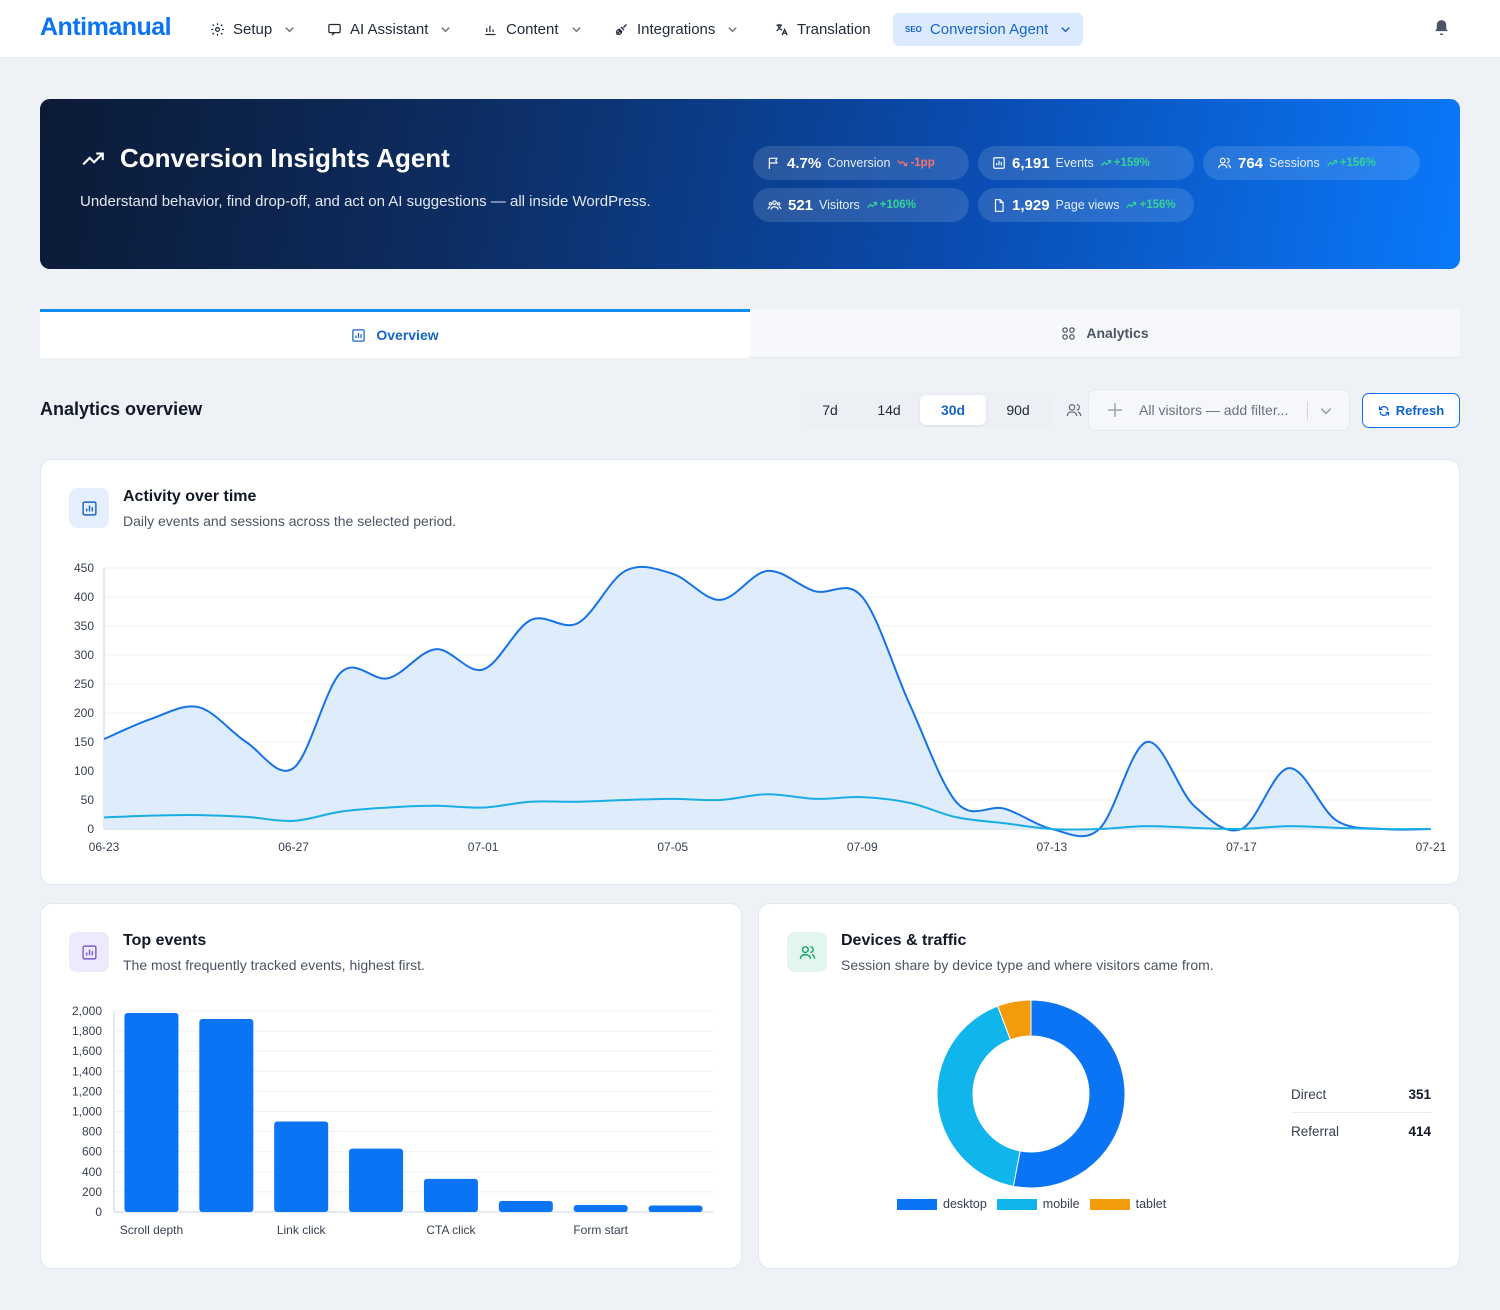  Describe the element at coordinates (1105, 333) in the screenshot. I see `tab-analytics: Analytics` at that location.